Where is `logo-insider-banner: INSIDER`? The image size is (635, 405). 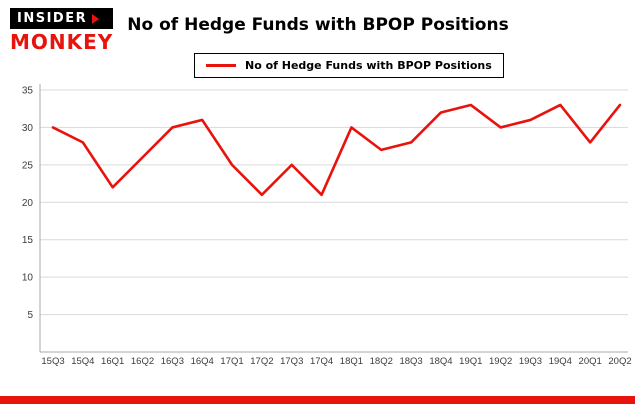
logo-insider-banner: INSIDER is located at coordinates (62, 18).